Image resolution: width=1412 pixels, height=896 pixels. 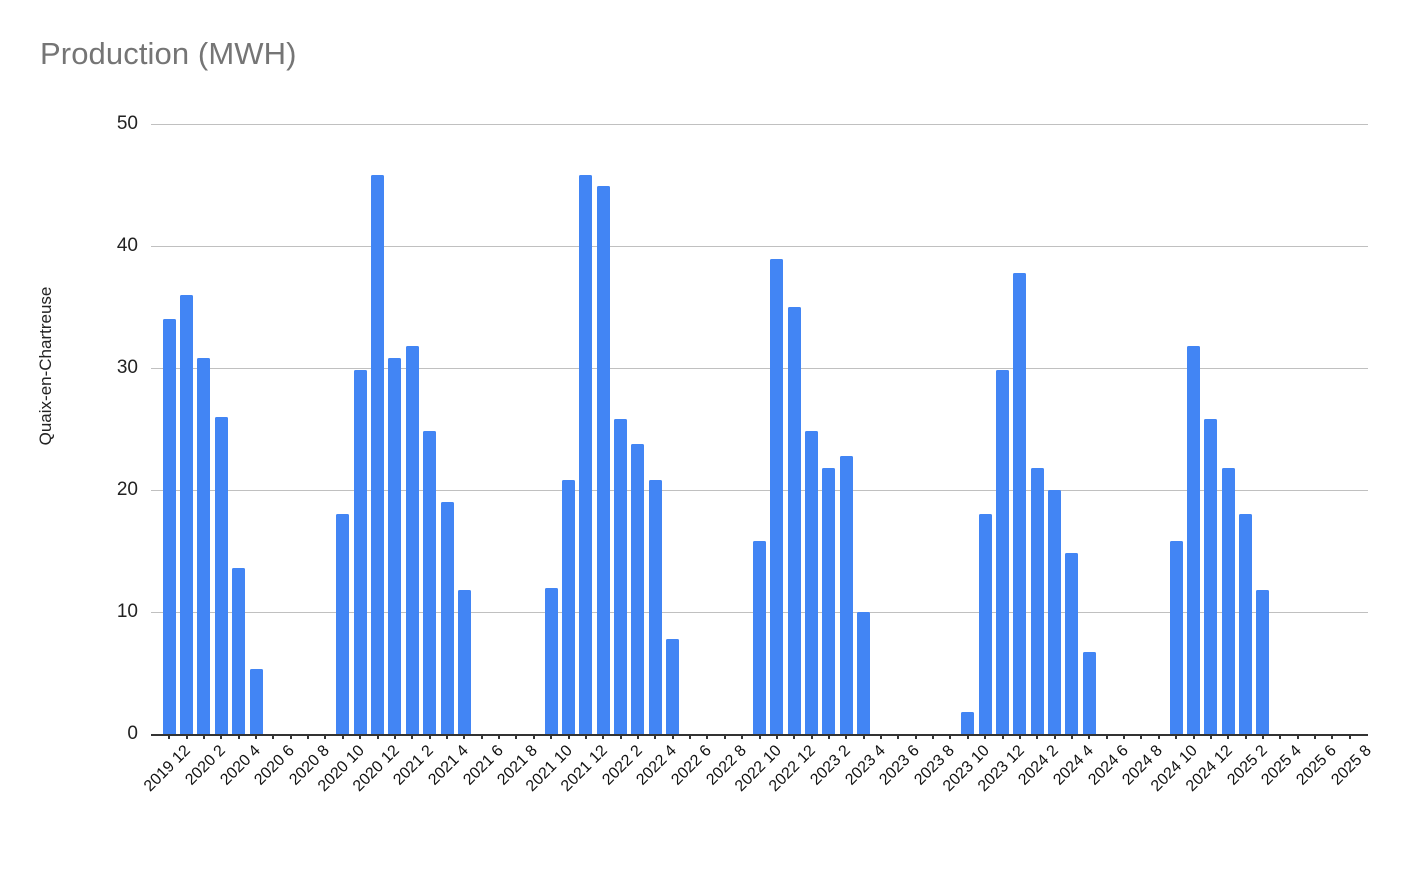 What do you see at coordinates (127, 123) in the screenshot?
I see `y-tick-label: 50` at bounding box center [127, 123].